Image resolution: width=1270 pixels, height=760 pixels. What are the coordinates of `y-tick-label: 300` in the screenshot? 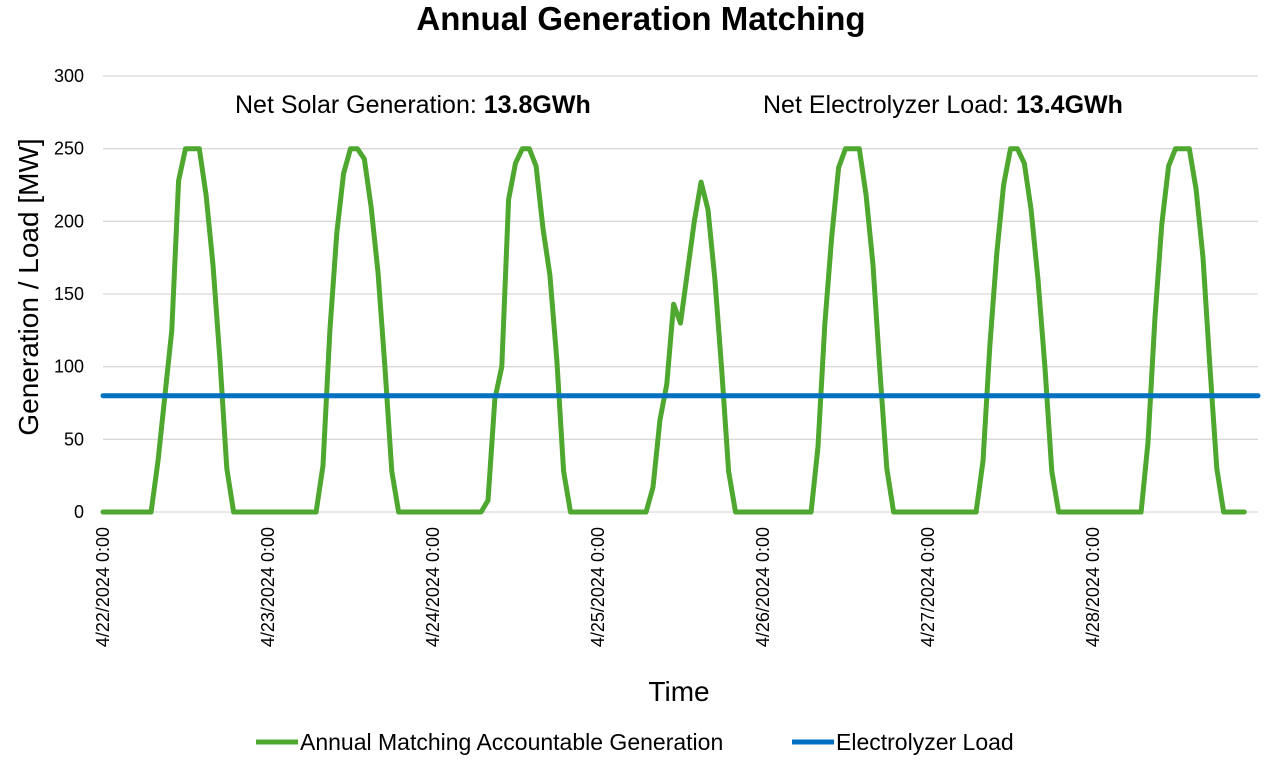 It's located at (69, 76).